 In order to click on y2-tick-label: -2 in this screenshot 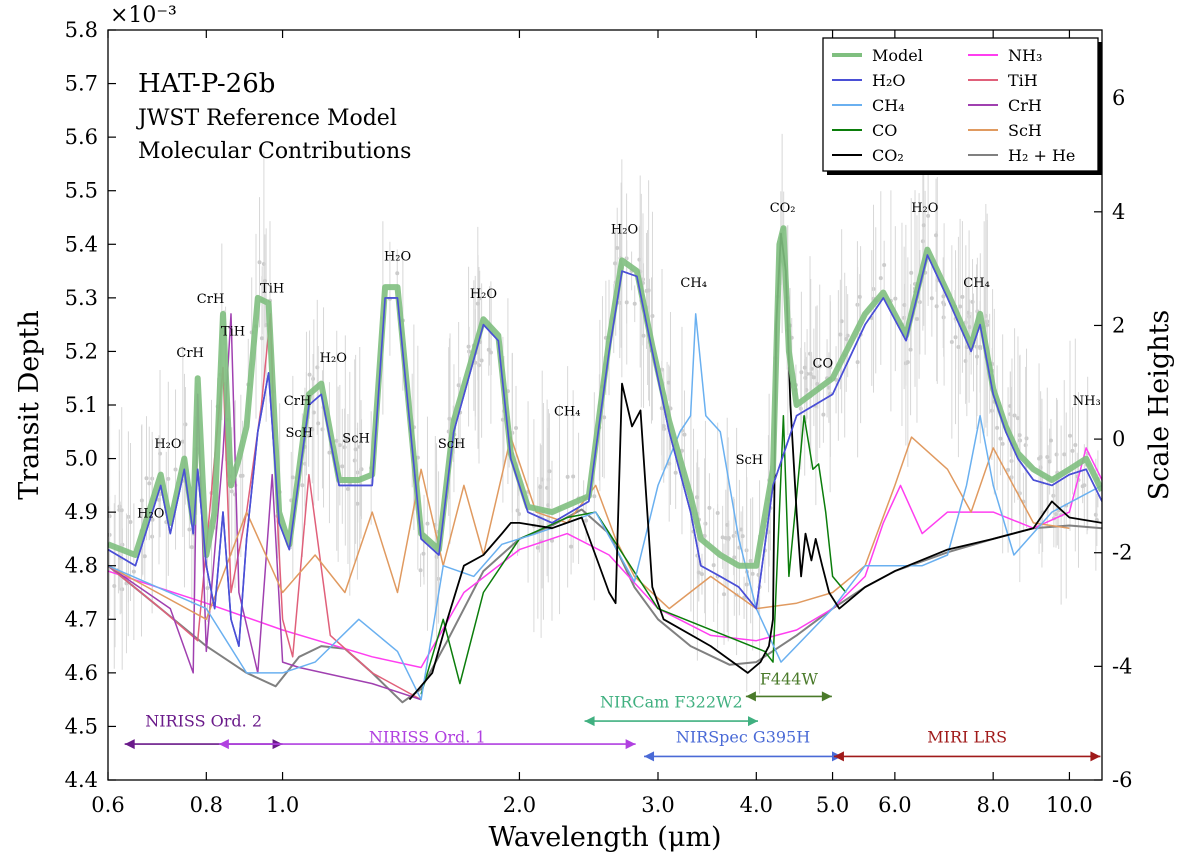, I will do `click(1122, 553)`.